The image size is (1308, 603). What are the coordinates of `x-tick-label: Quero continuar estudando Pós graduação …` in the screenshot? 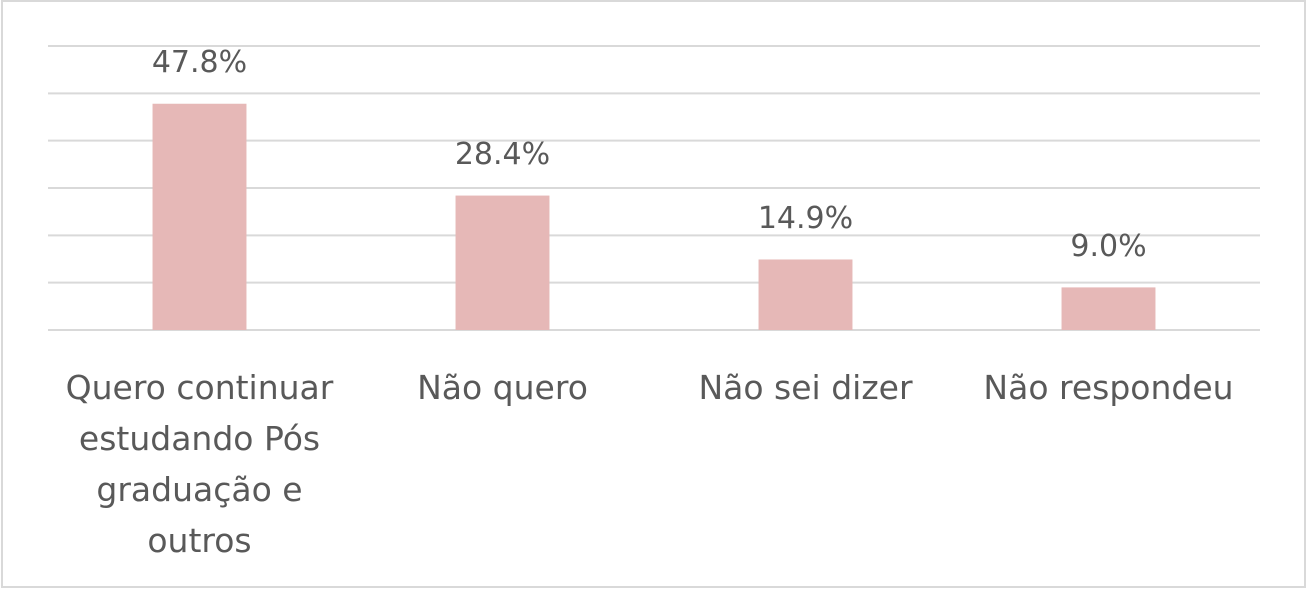 It's located at (199, 464).